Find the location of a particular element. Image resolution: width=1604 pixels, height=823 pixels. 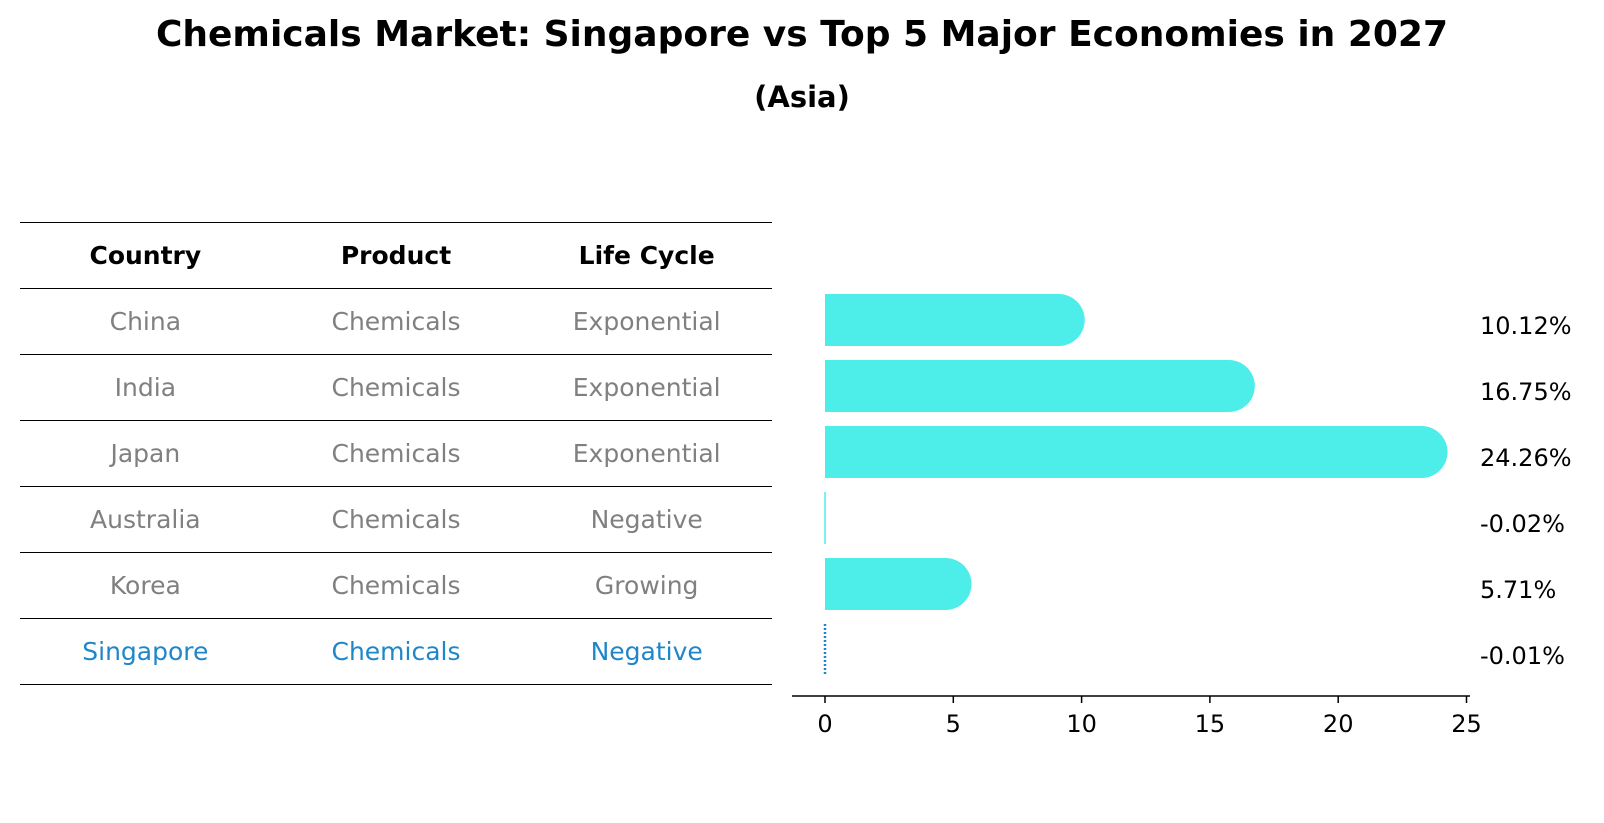

table-row: Korea Chemicals Growing is located at coordinates (396, 585).